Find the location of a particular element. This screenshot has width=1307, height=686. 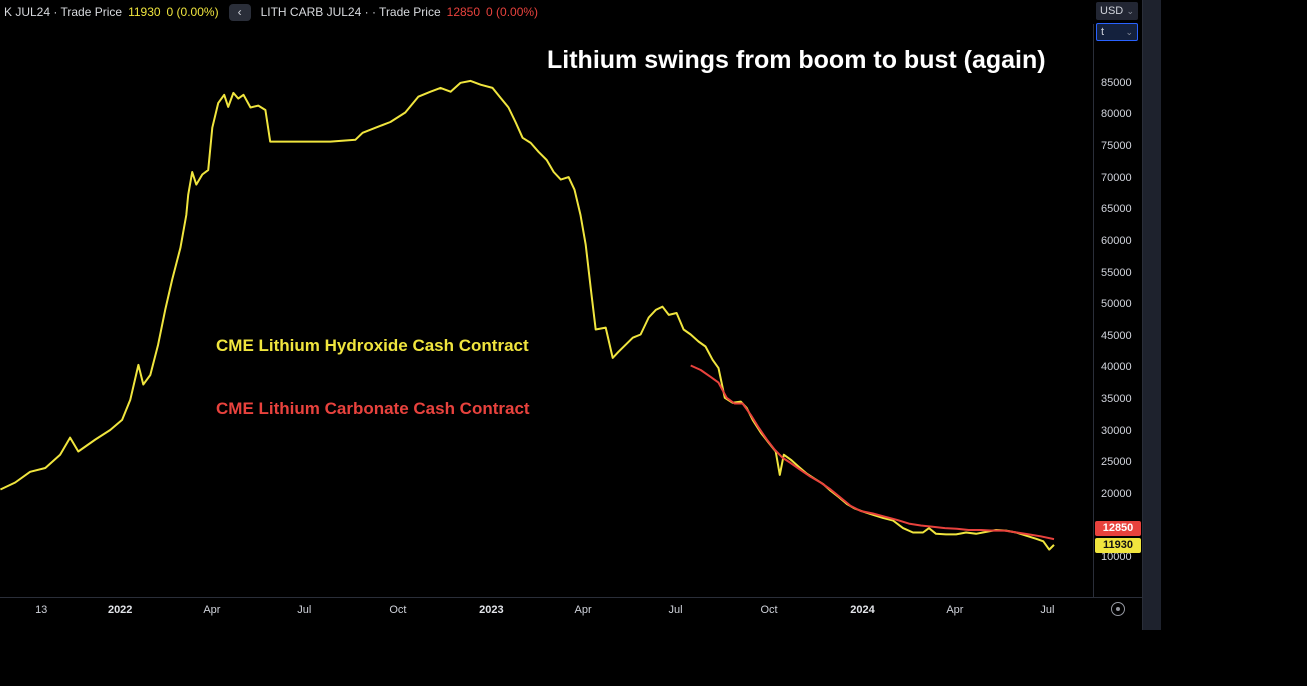

legend-series2-change: 0 (0.00%) is located at coordinates (512, 12).